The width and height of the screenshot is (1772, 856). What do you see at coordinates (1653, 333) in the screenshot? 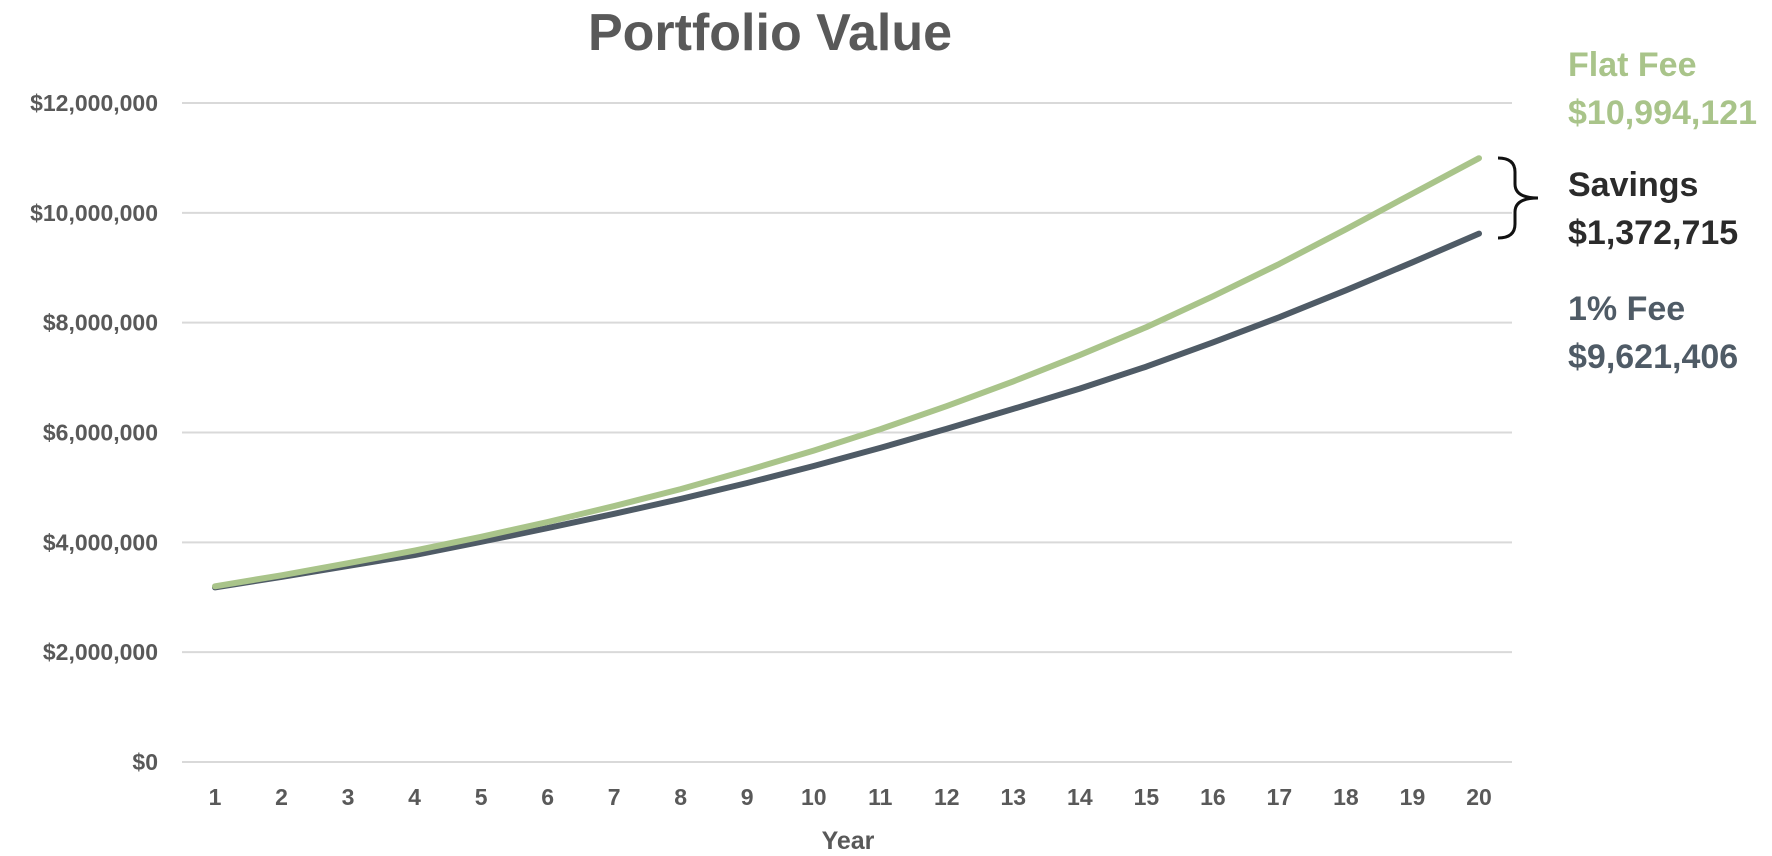
I see `one-percent-fee-annotation: 1% Fee $9,621,406` at bounding box center [1653, 333].